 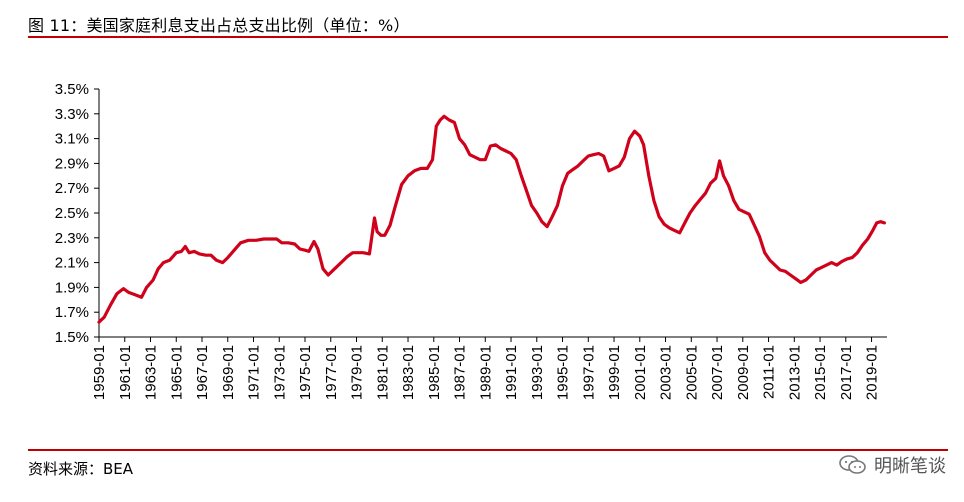 I want to click on y-tick-label: 2.1%, so click(x=72, y=263).